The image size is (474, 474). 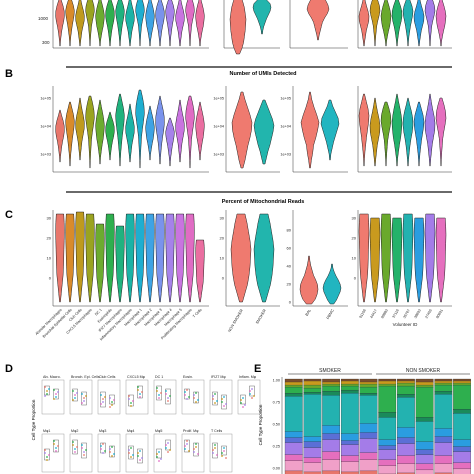 I want to click on panel-b-title: Number of UMIs Detected, so click(x=263, y=74).